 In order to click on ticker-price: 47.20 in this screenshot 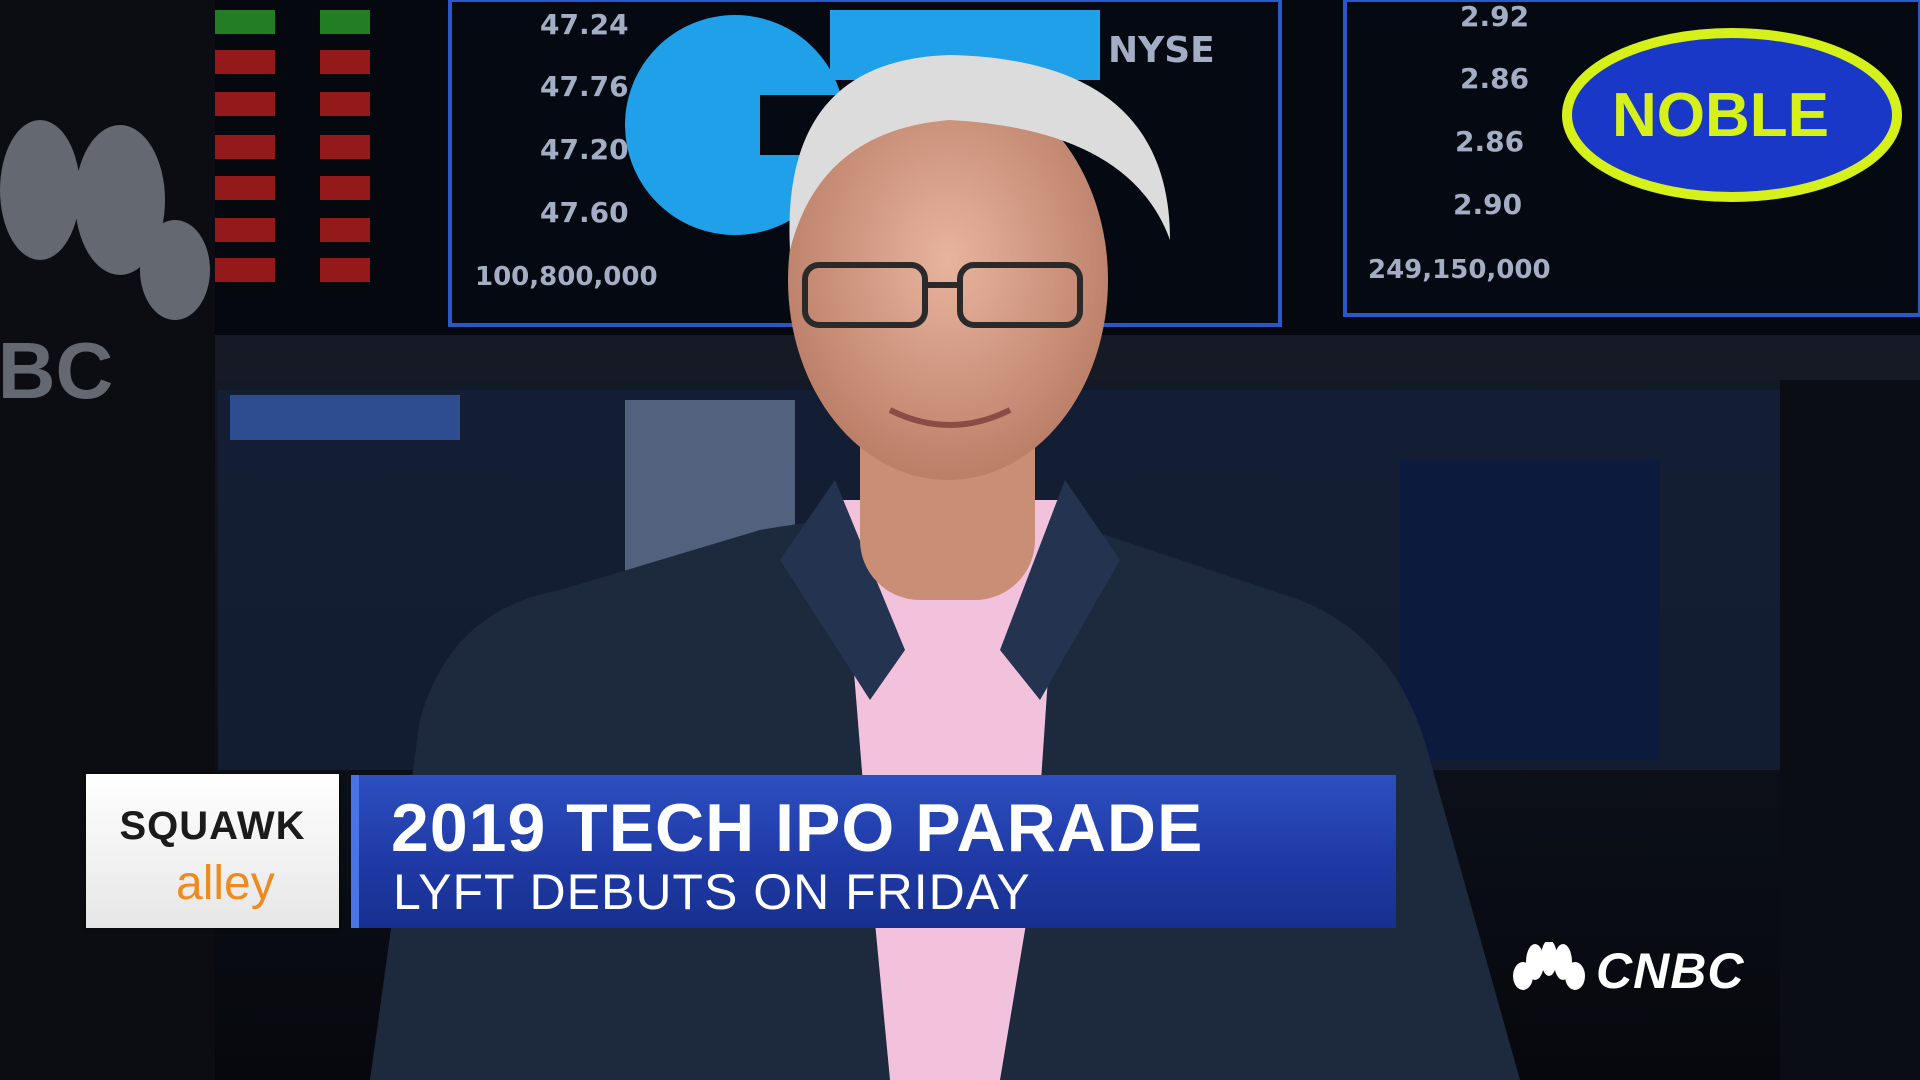, I will do `click(584, 149)`.